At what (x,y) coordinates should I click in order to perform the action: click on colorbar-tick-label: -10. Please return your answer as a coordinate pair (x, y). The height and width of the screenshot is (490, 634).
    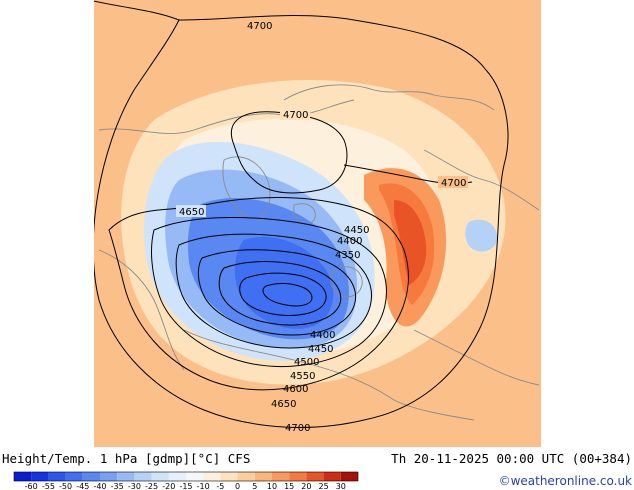
    Looking at the image, I should click on (203, 486).